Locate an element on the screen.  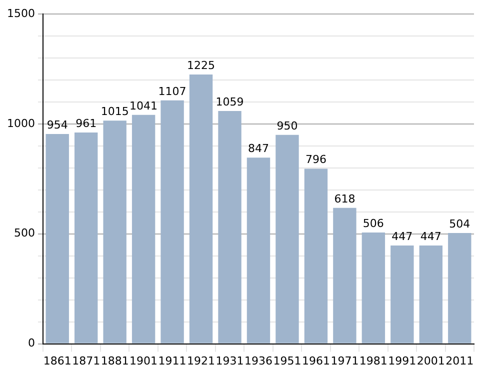
data-label: 1041 is located at coordinates (144, 105).